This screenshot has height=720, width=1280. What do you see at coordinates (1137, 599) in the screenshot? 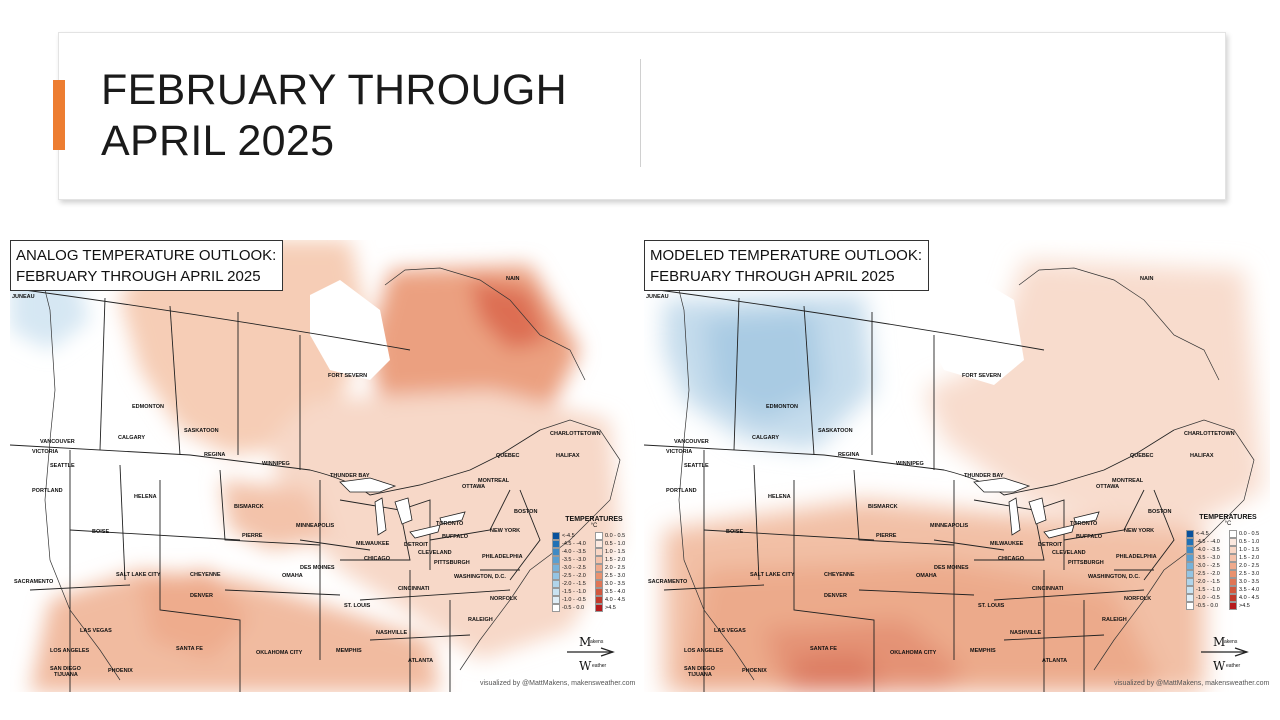
I see `city-label: NORFOLK` at bounding box center [1137, 599].